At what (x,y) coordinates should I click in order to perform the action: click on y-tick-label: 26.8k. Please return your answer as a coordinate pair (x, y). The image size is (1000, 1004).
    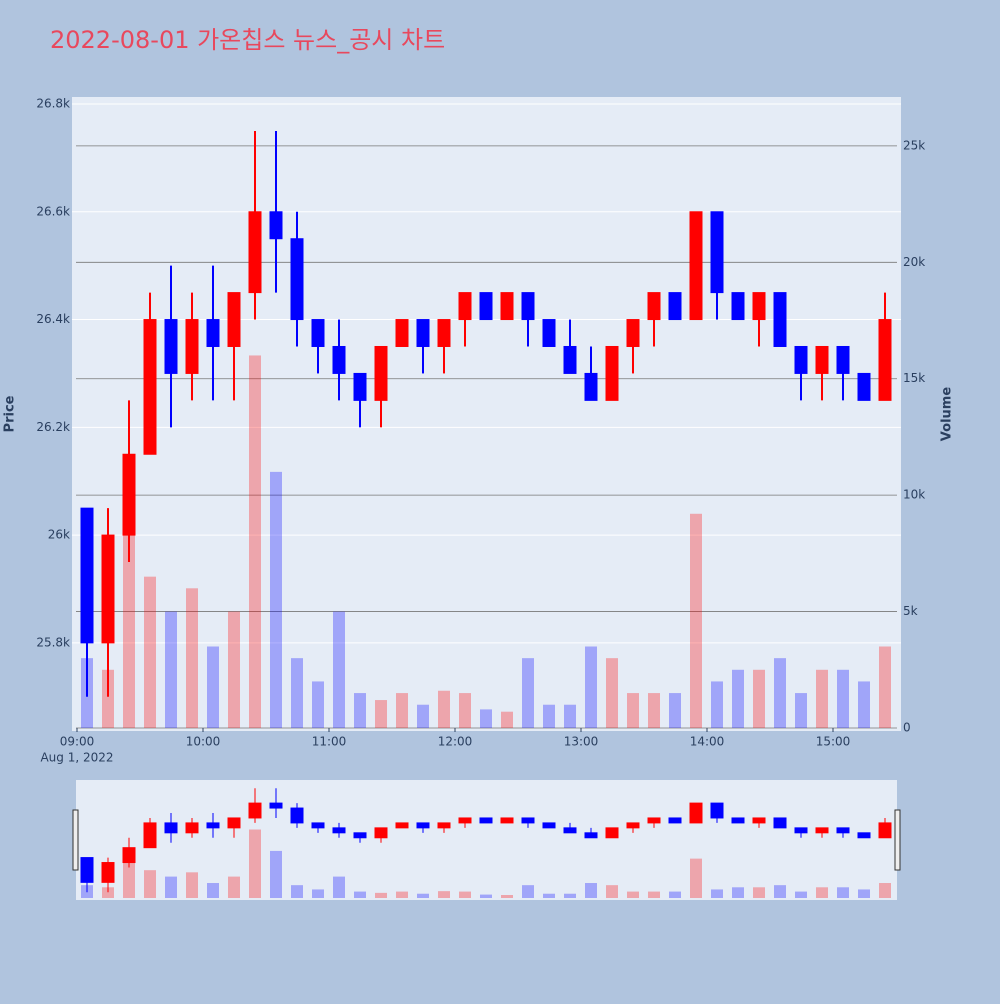
    Looking at the image, I should click on (53, 104).